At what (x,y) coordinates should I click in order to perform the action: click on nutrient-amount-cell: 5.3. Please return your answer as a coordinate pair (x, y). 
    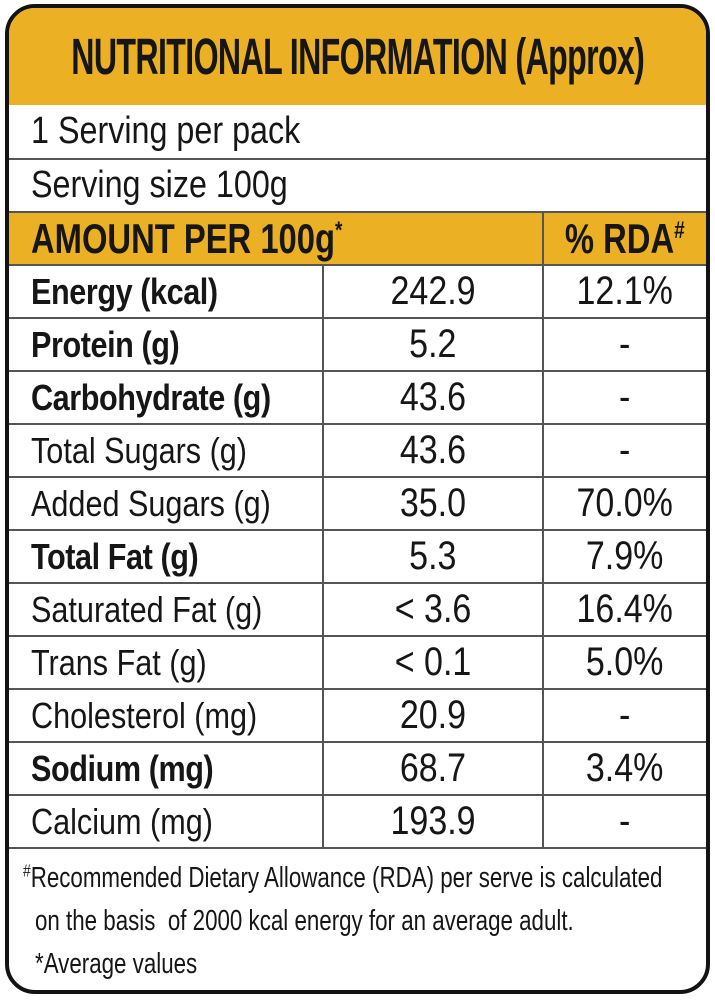
    Looking at the image, I should click on (432, 555).